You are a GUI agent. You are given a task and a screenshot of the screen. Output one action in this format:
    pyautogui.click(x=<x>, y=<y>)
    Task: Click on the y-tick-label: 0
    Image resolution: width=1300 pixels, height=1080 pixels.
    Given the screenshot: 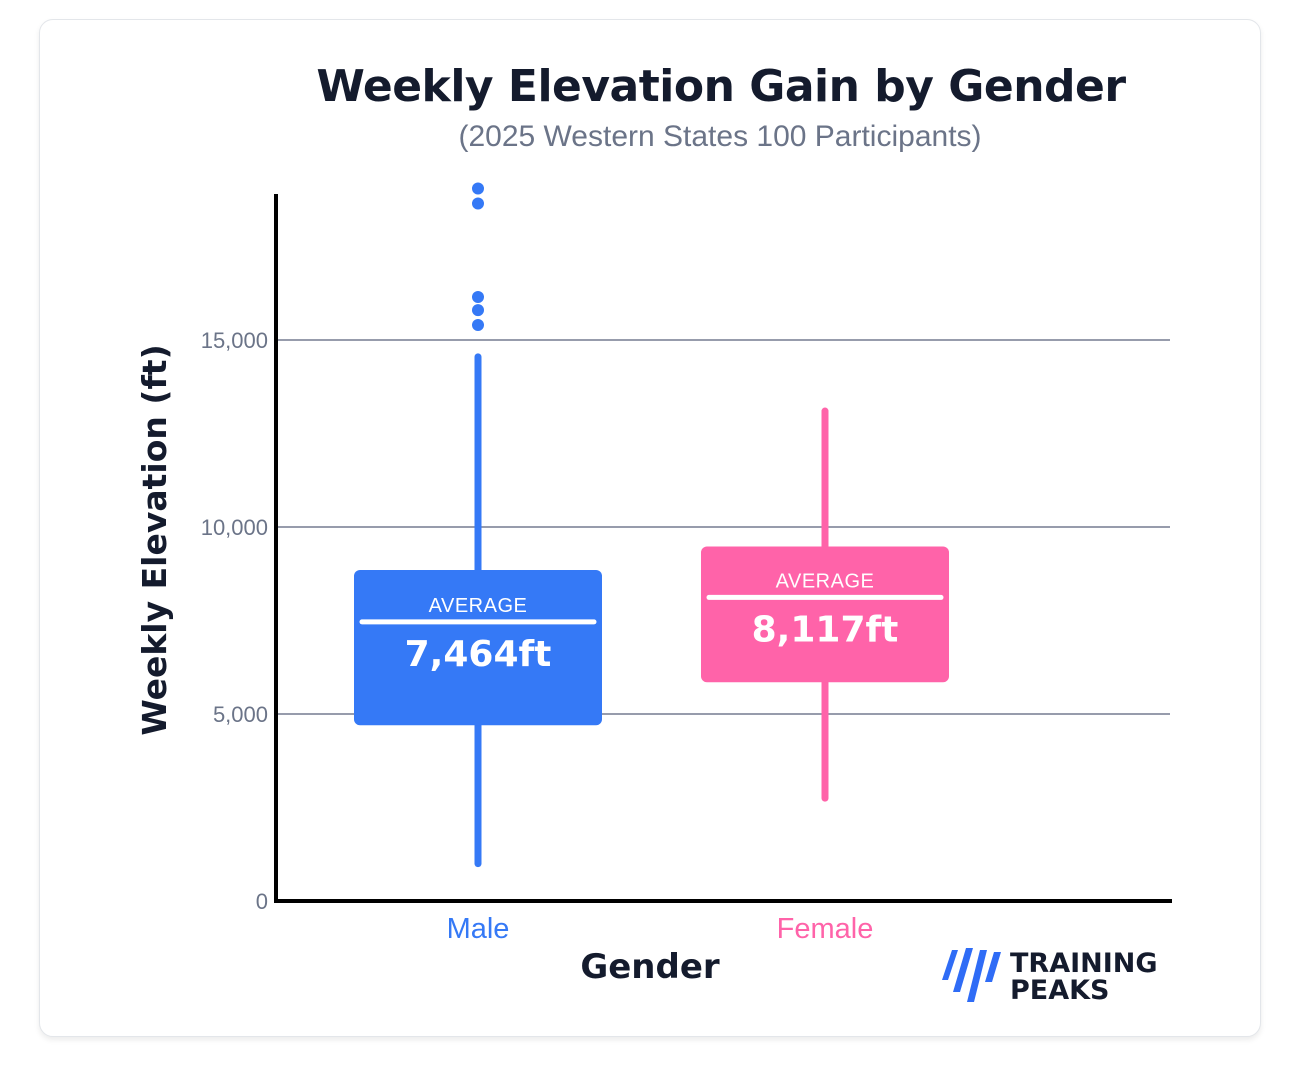 What is the action you would take?
    pyautogui.click(x=262, y=901)
    